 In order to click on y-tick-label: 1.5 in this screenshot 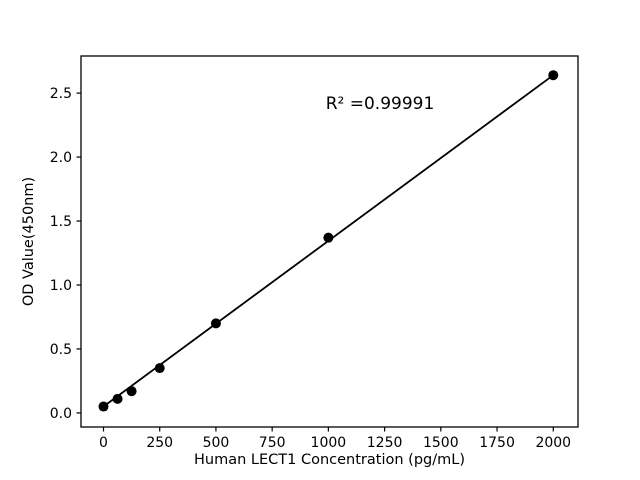, I will do `click(61, 222)`.